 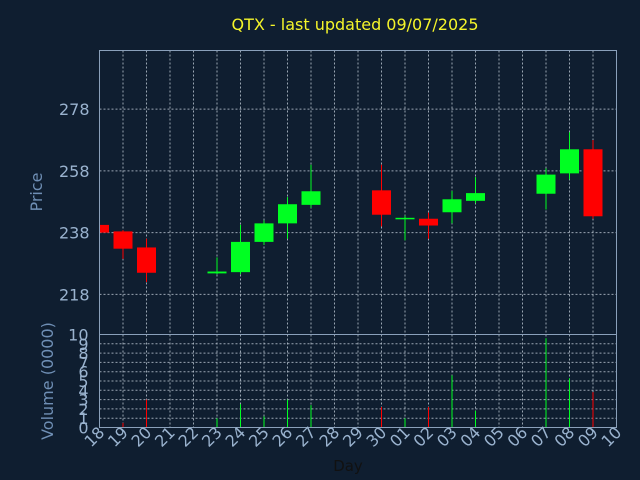 I want to click on price-tick-label: 238, so click(x=74, y=233).